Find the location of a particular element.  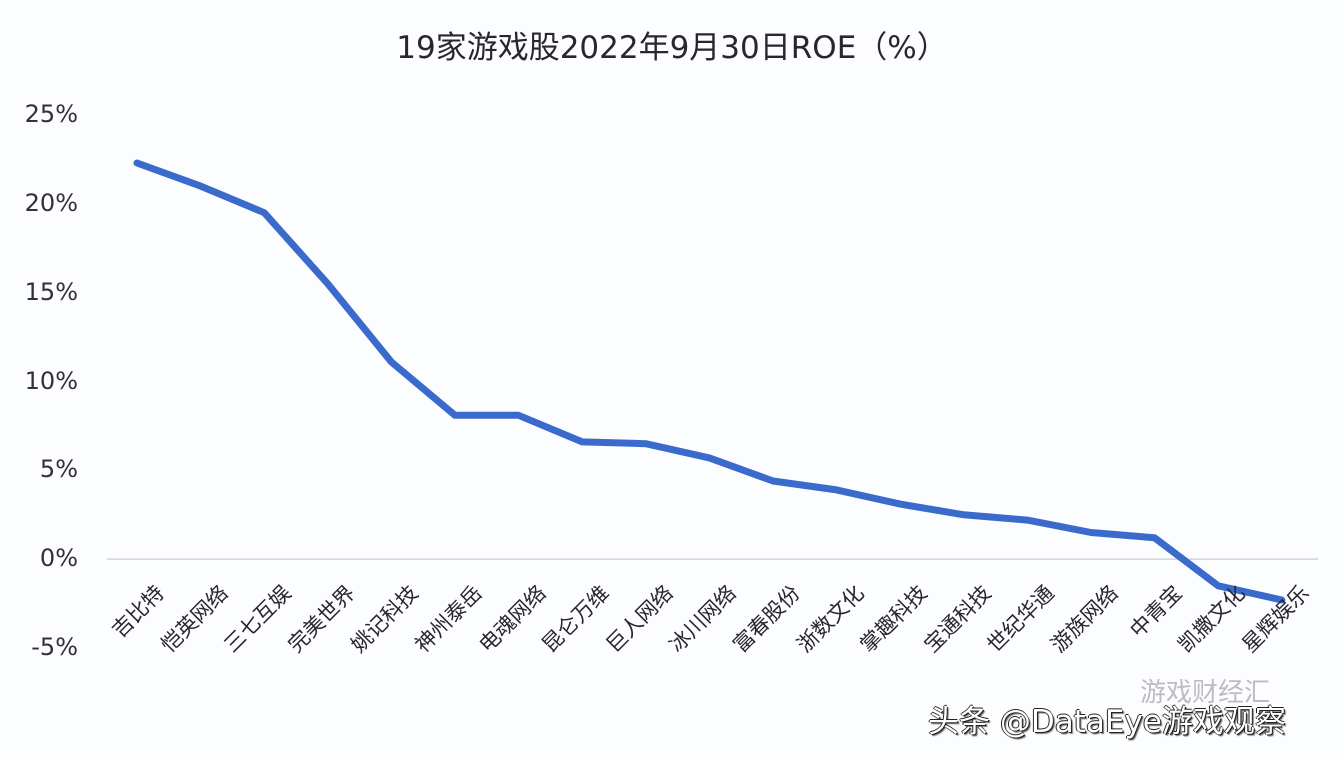

watermark-faint: 游戏财经汇 is located at coordinates (1205, 693).